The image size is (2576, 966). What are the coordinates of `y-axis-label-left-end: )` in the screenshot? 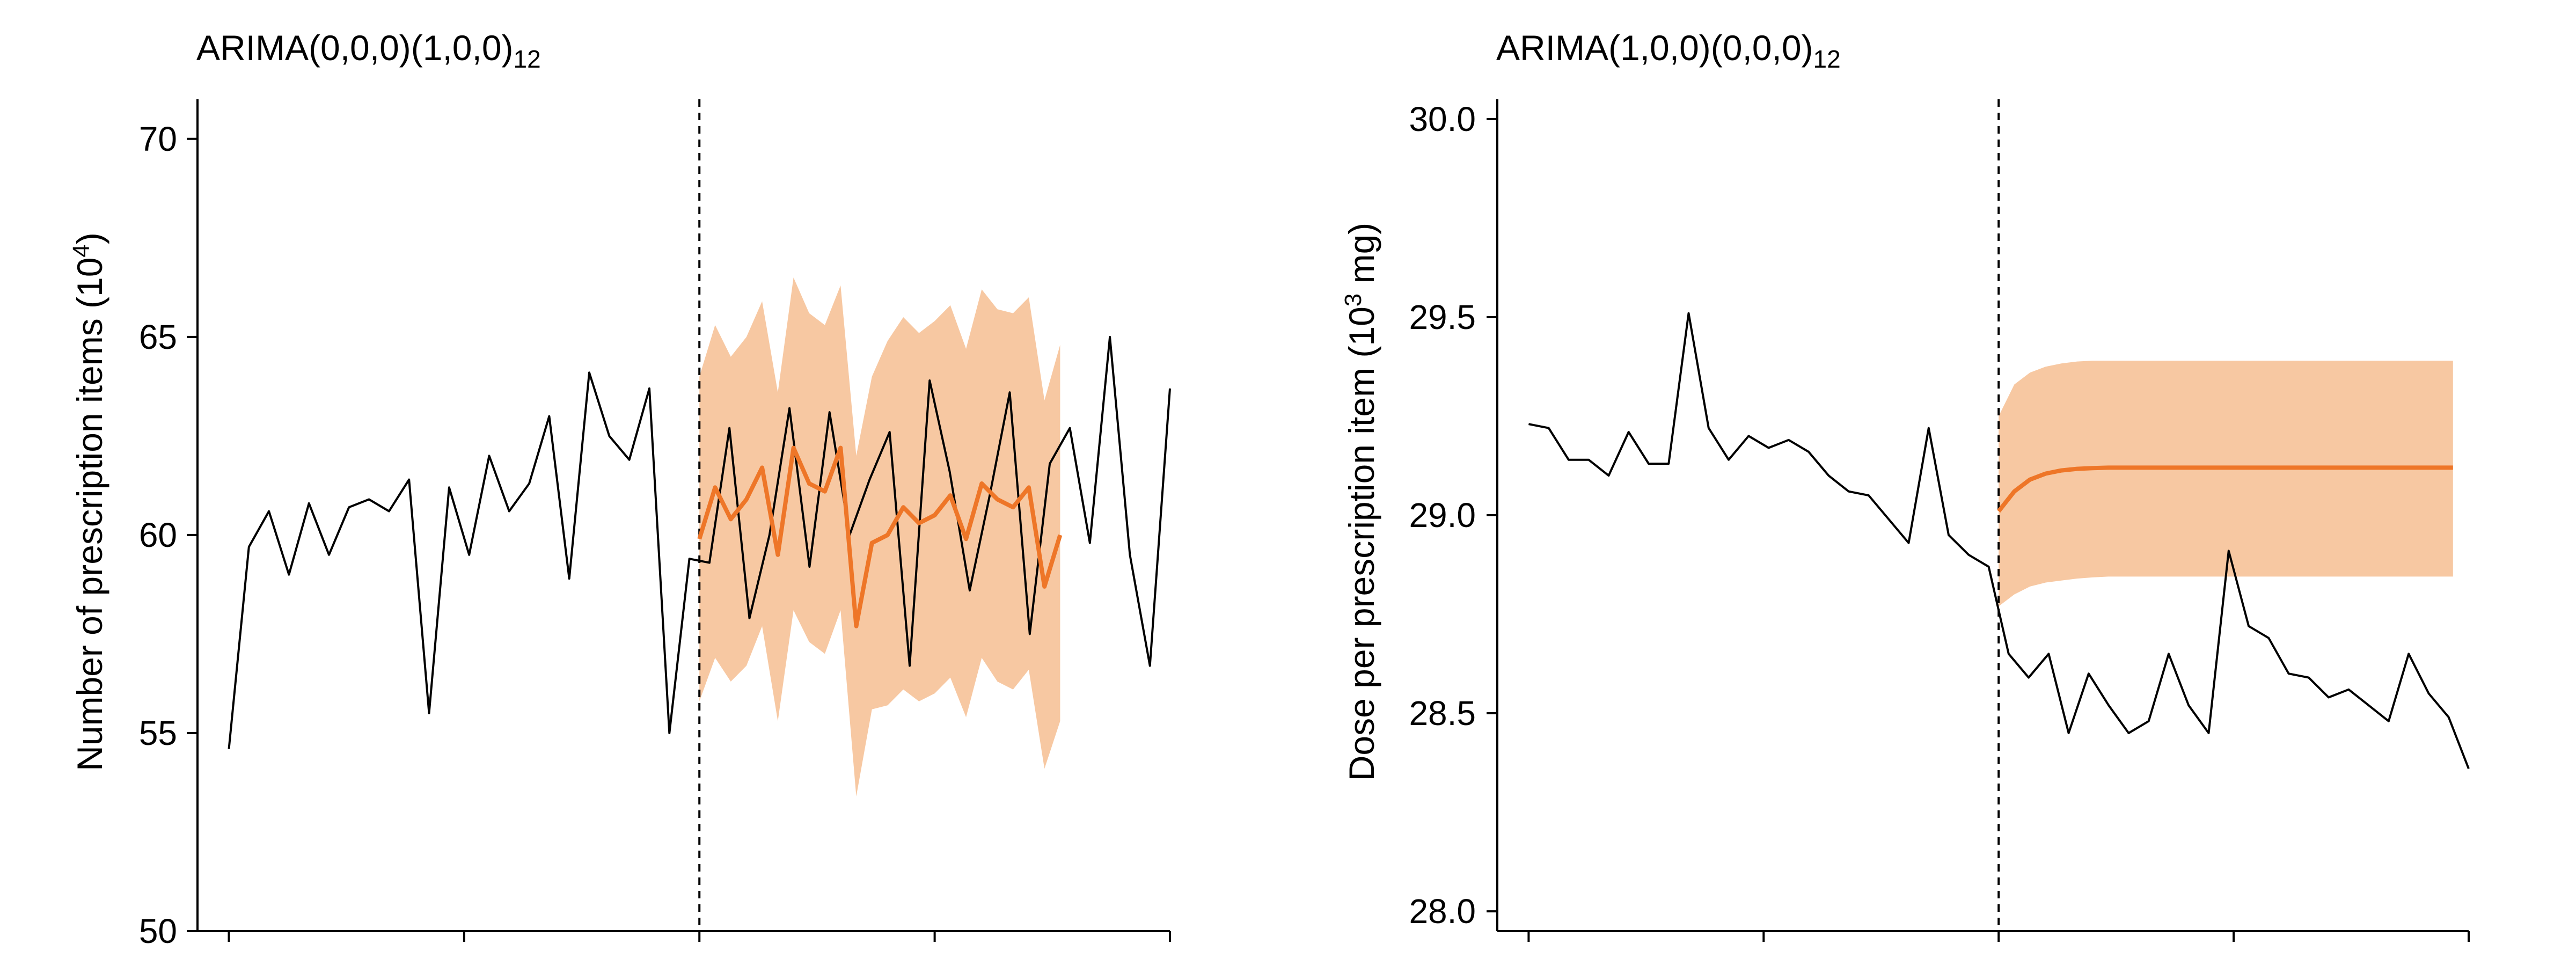 It's located at (89, 238).